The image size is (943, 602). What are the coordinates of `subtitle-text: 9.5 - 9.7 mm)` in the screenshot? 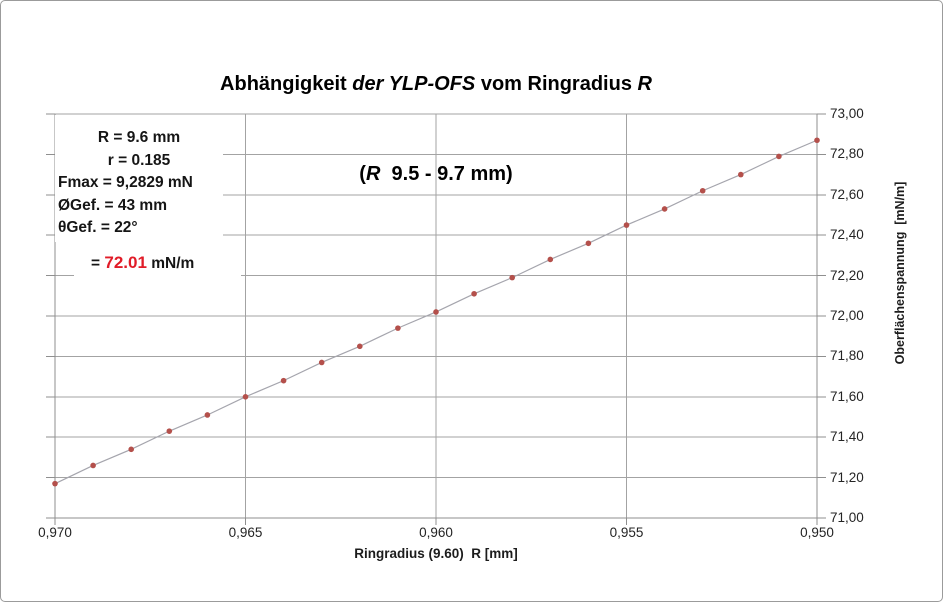 It's located at (446, 174).